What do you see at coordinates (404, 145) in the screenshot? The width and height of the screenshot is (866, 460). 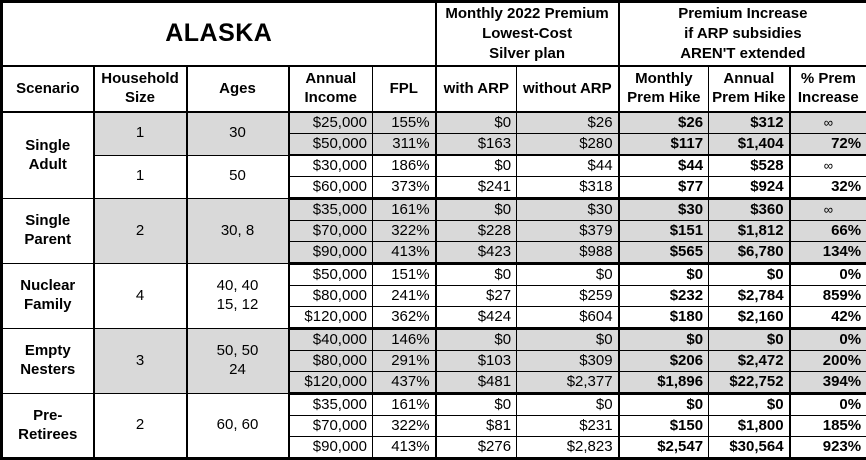 I see `fpl-cell: 311%` at bounding box center [404, 145].